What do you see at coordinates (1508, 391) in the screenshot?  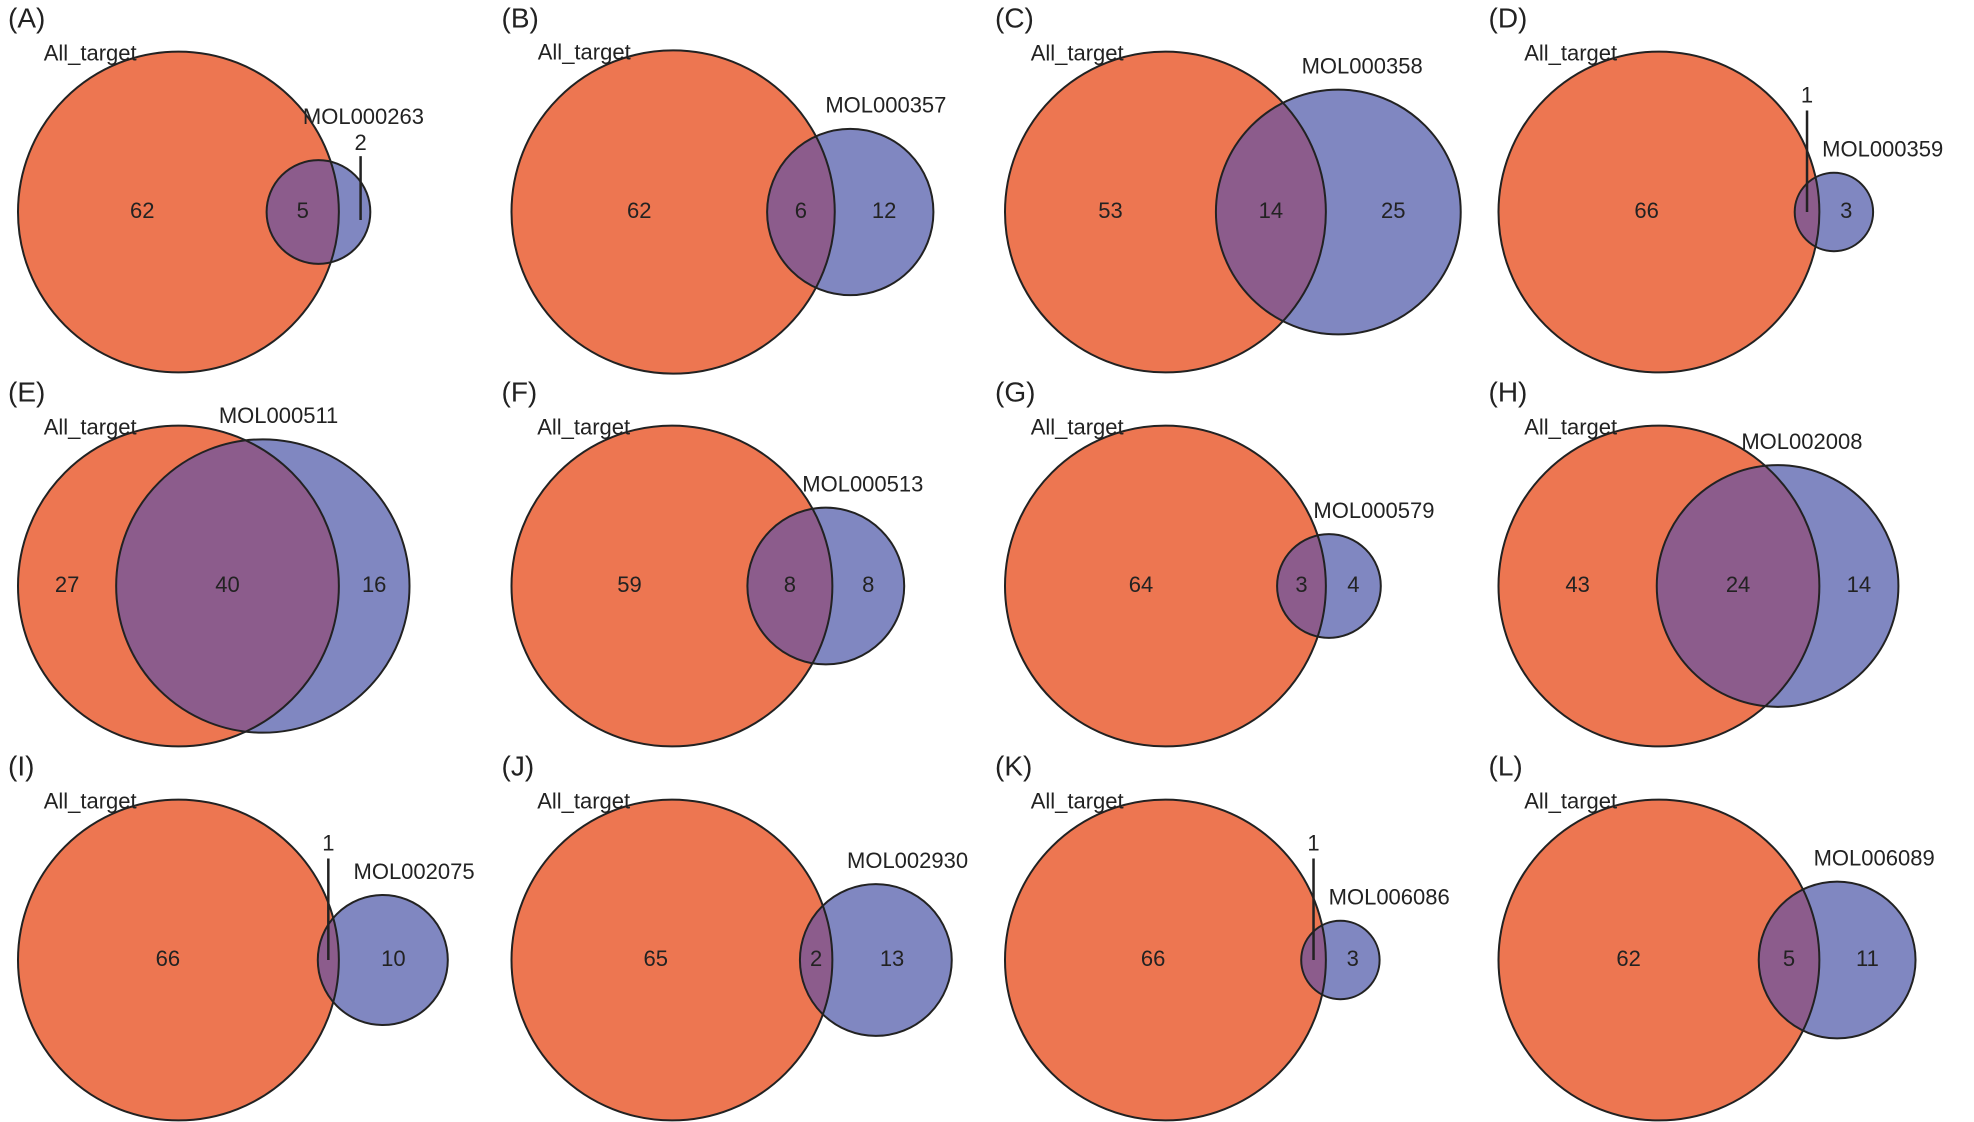 I see `panel-label: (H)` at bounding box center [1508, 391].